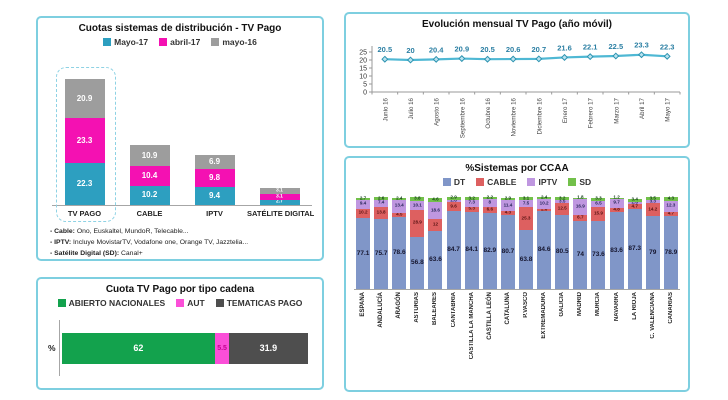  Describe the element at coordinates (526, 259) in the screenshot. I see `bar-value-label: 63.8` at that location.